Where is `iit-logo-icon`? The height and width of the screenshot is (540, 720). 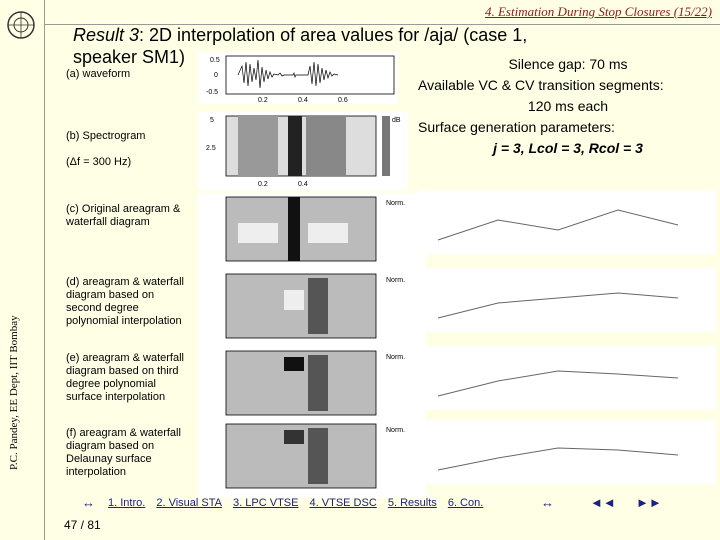
iit-logo-icon is located at coordinates (21, 25).